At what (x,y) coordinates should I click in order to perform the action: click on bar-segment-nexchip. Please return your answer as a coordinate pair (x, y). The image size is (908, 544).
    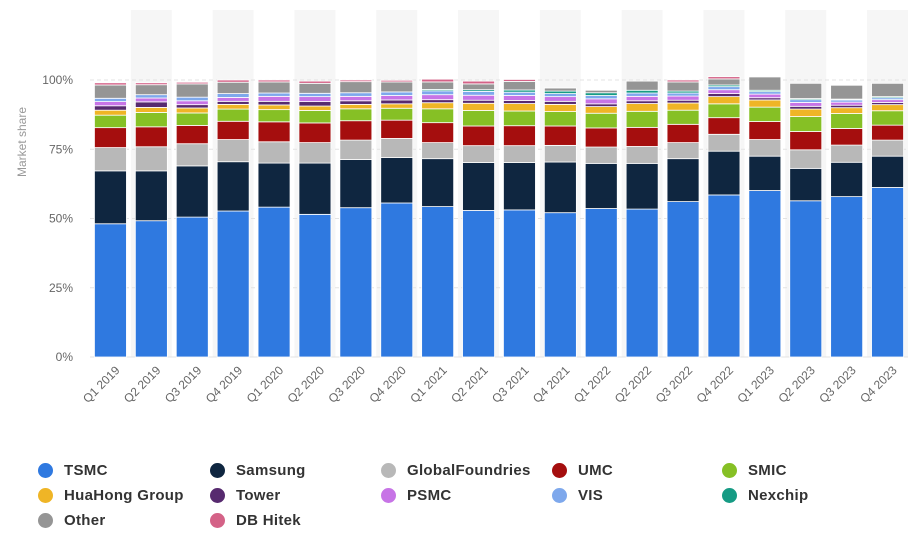
    Looking at the image, I should click on (642, 91).